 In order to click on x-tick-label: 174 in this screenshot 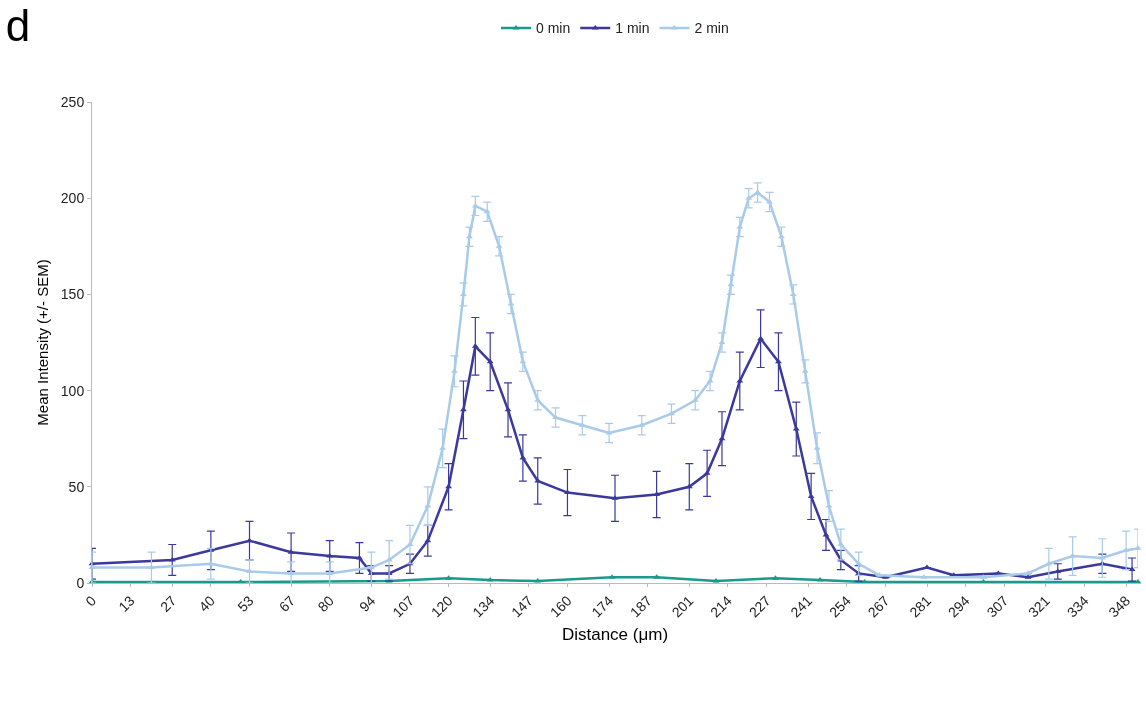, I will do `click(602, 606)`.